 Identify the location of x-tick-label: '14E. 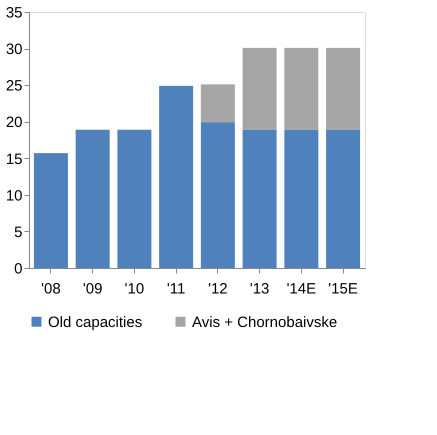
(301, 289).